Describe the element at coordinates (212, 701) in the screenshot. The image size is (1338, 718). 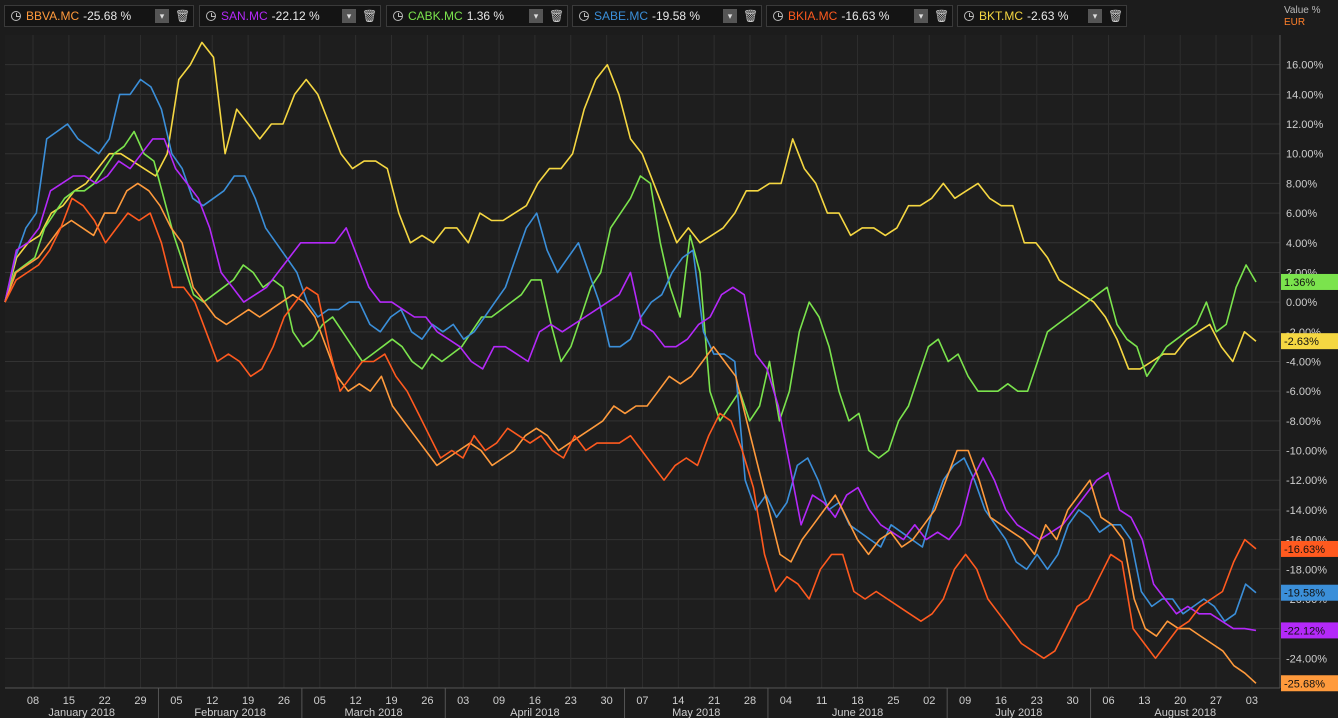
I see `x-tick-label: 12` at that location.